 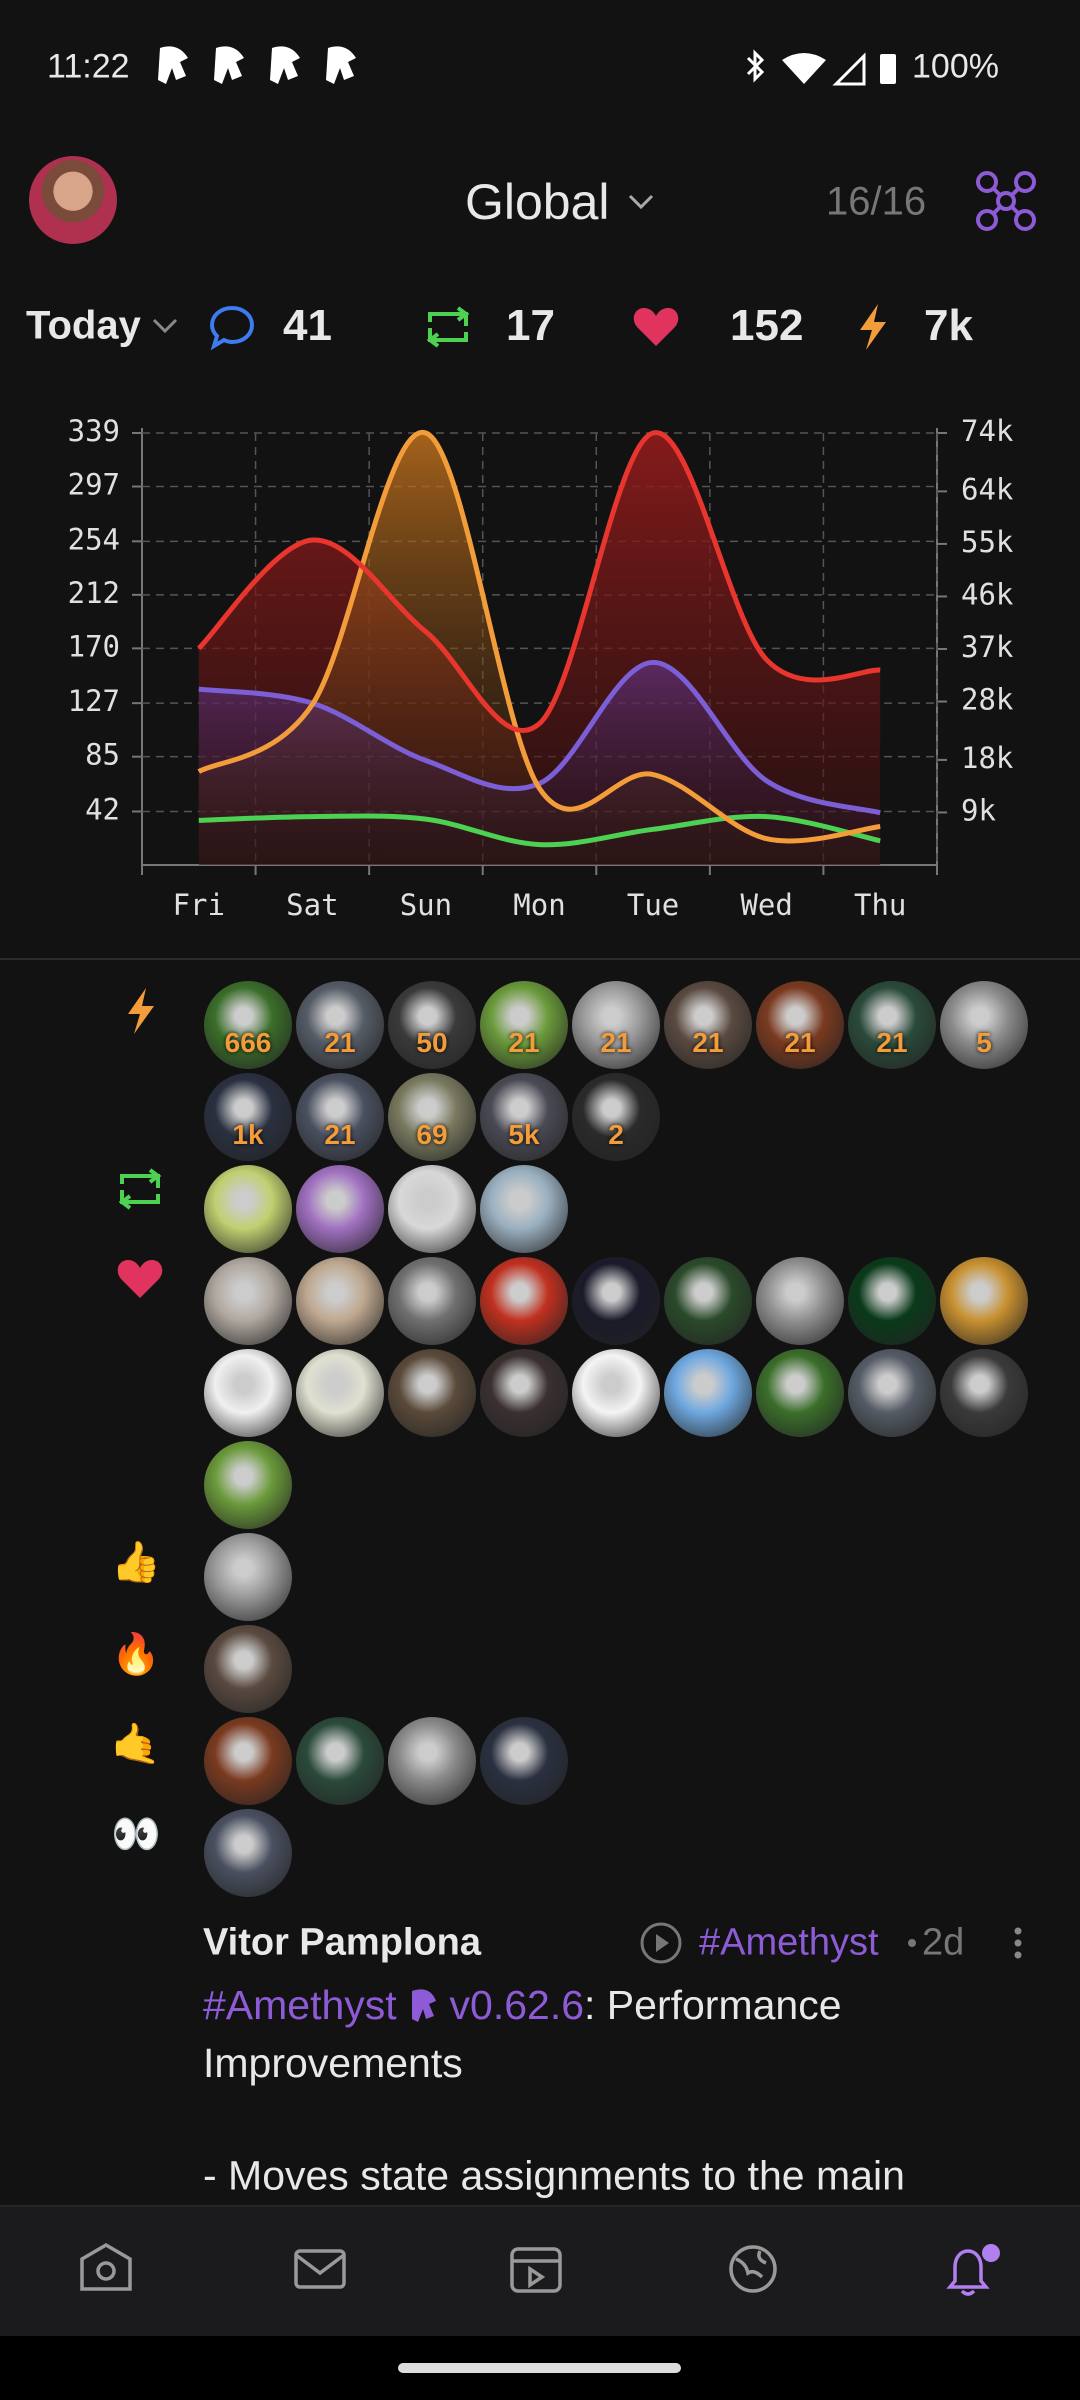 I want to click on more-menu, so click(x=1018, y=1943).